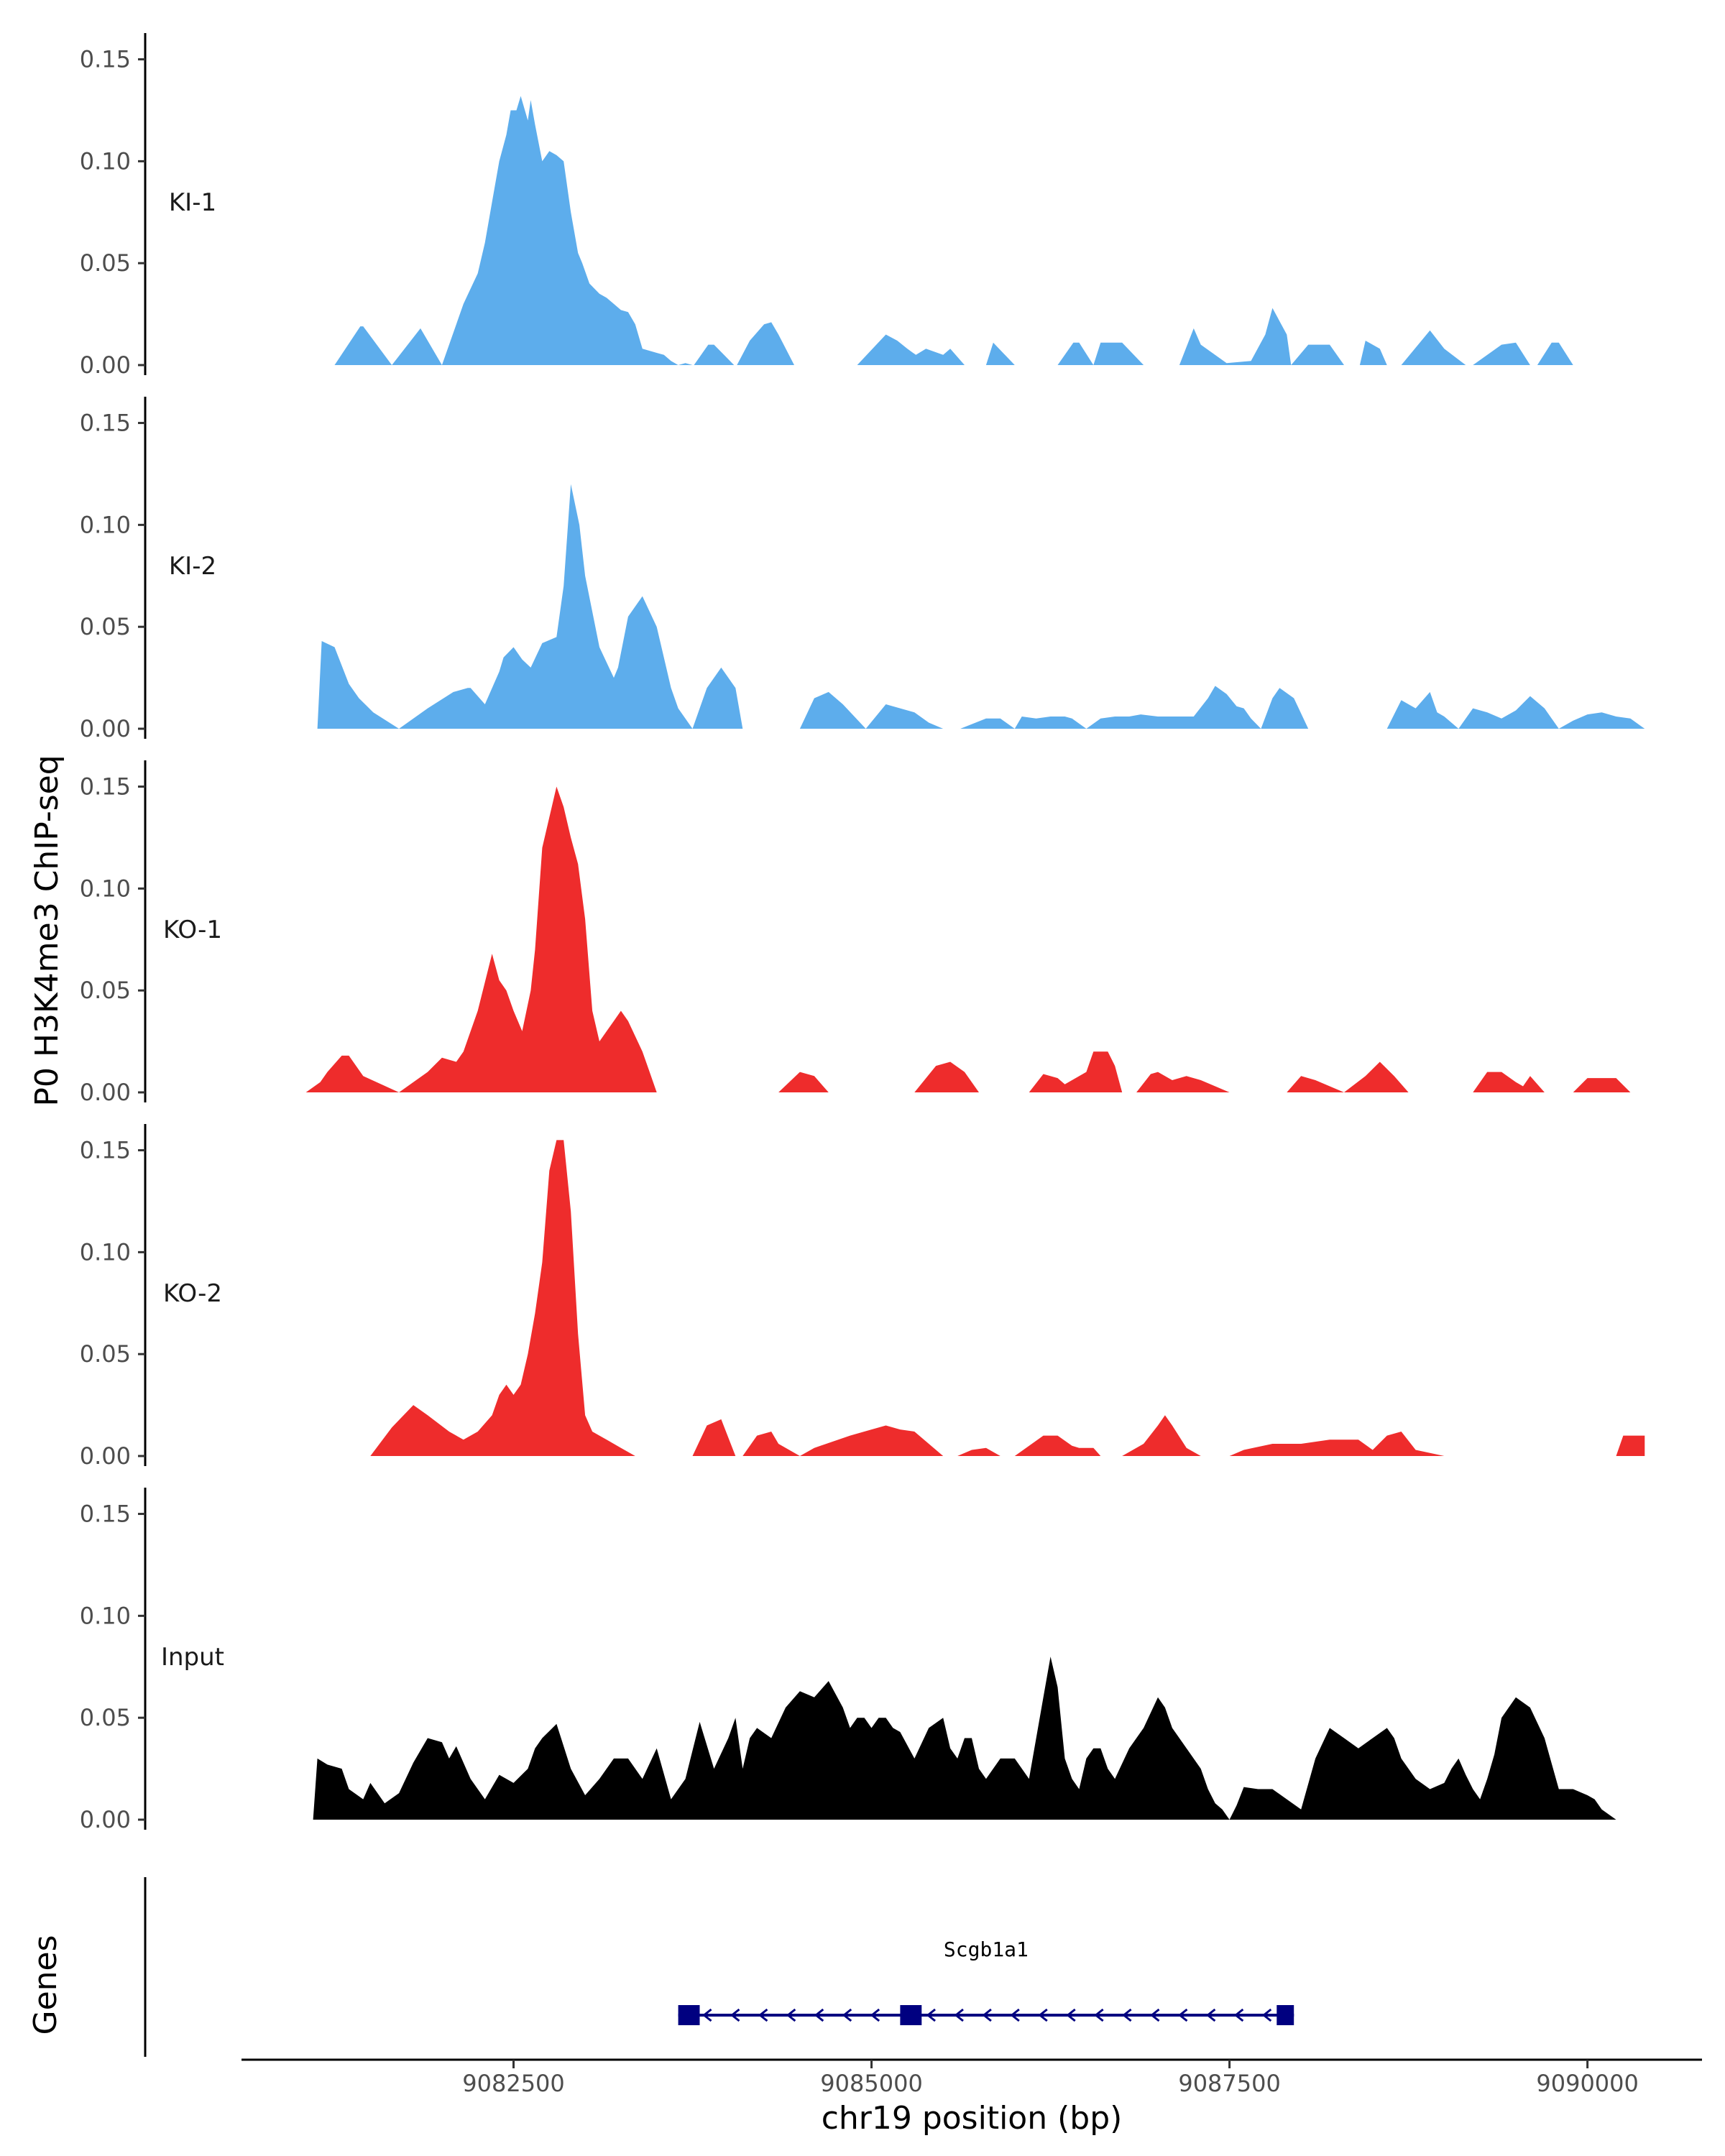  What do you see at coordinates (986, 1950) in the screenshot?
I see `gene-name-label: Scgb1a1` at bounding box center [986, 1950].